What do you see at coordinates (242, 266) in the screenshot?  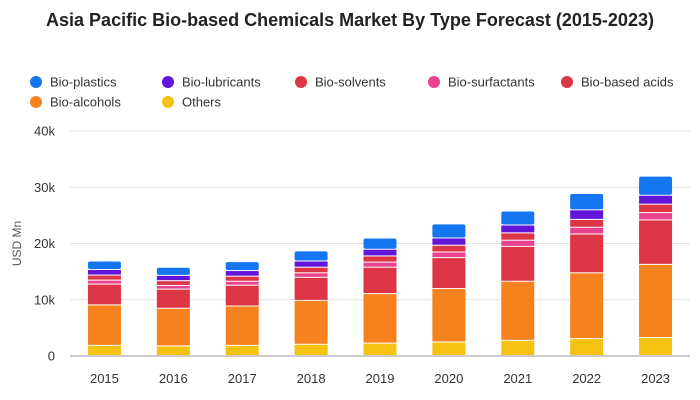 I see `bar-segment-bio-plastics-2017` at bounding box center [242, 266].